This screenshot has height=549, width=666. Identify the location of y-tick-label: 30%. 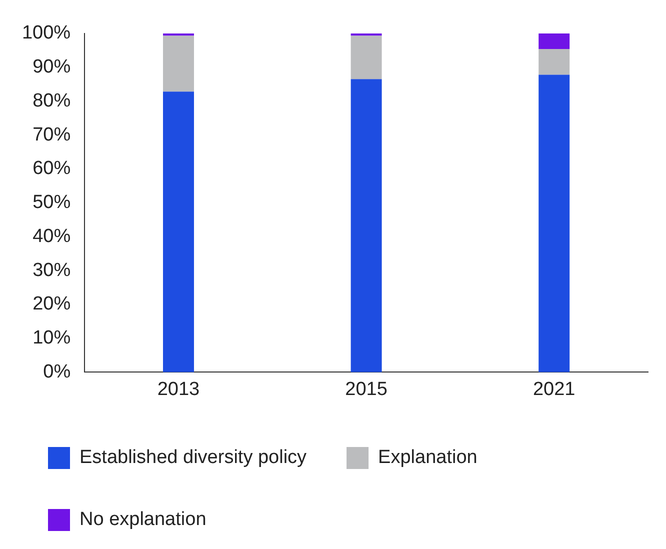
(51, 270).